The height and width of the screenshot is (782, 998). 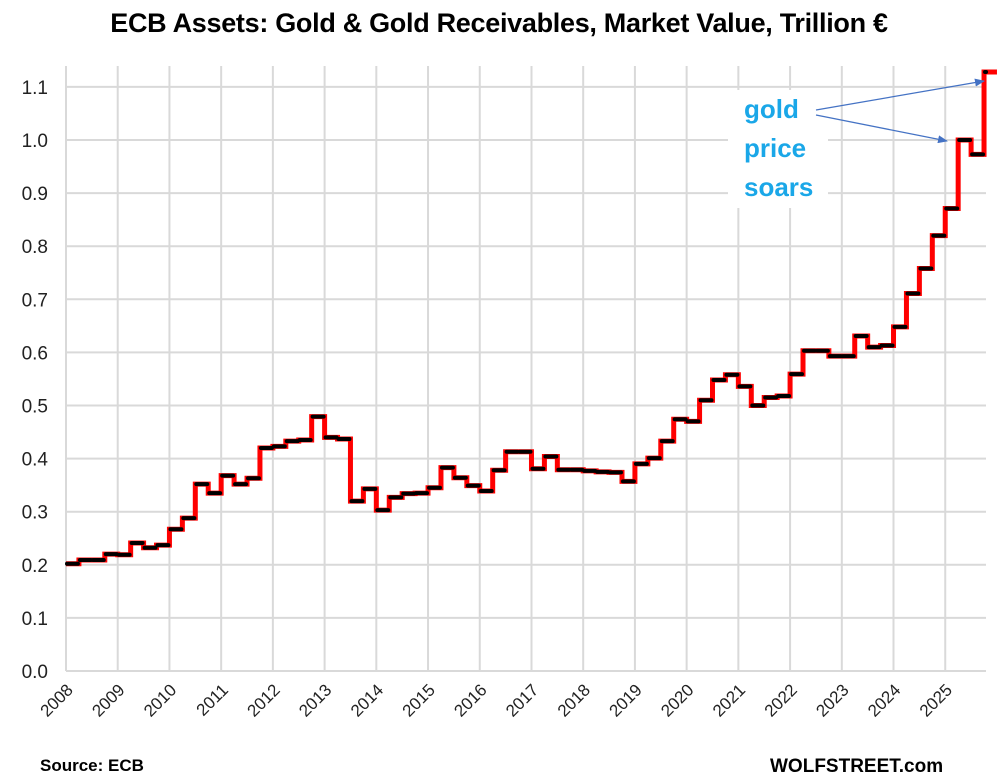 I want to click on annotation-arrow-peak, so click(x=881, y=129).